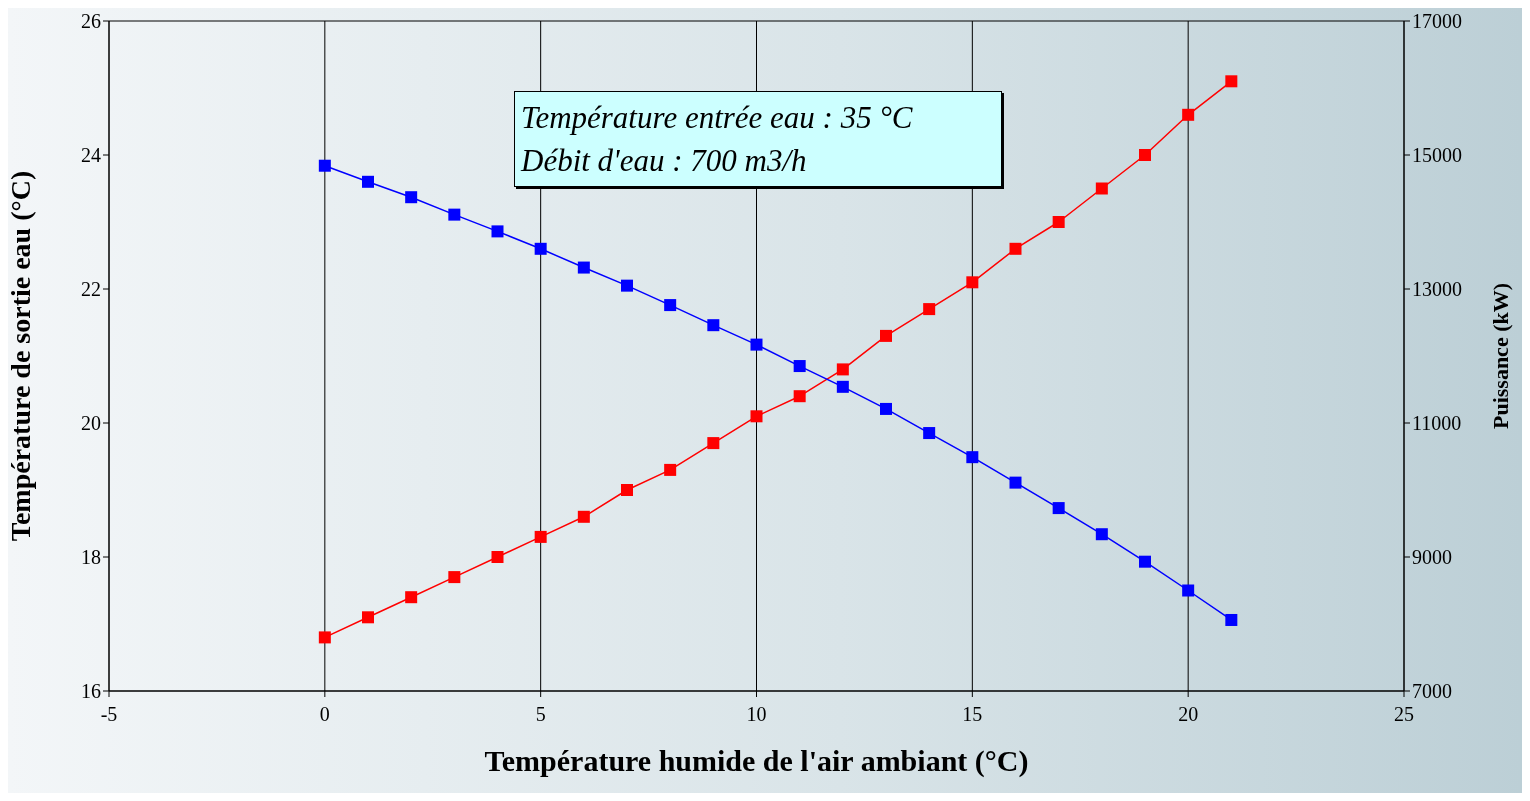 Image resolution: width=1530 pixels, height=801 pixels. I want to click on y-tick-label: 24, so click(91, 155).